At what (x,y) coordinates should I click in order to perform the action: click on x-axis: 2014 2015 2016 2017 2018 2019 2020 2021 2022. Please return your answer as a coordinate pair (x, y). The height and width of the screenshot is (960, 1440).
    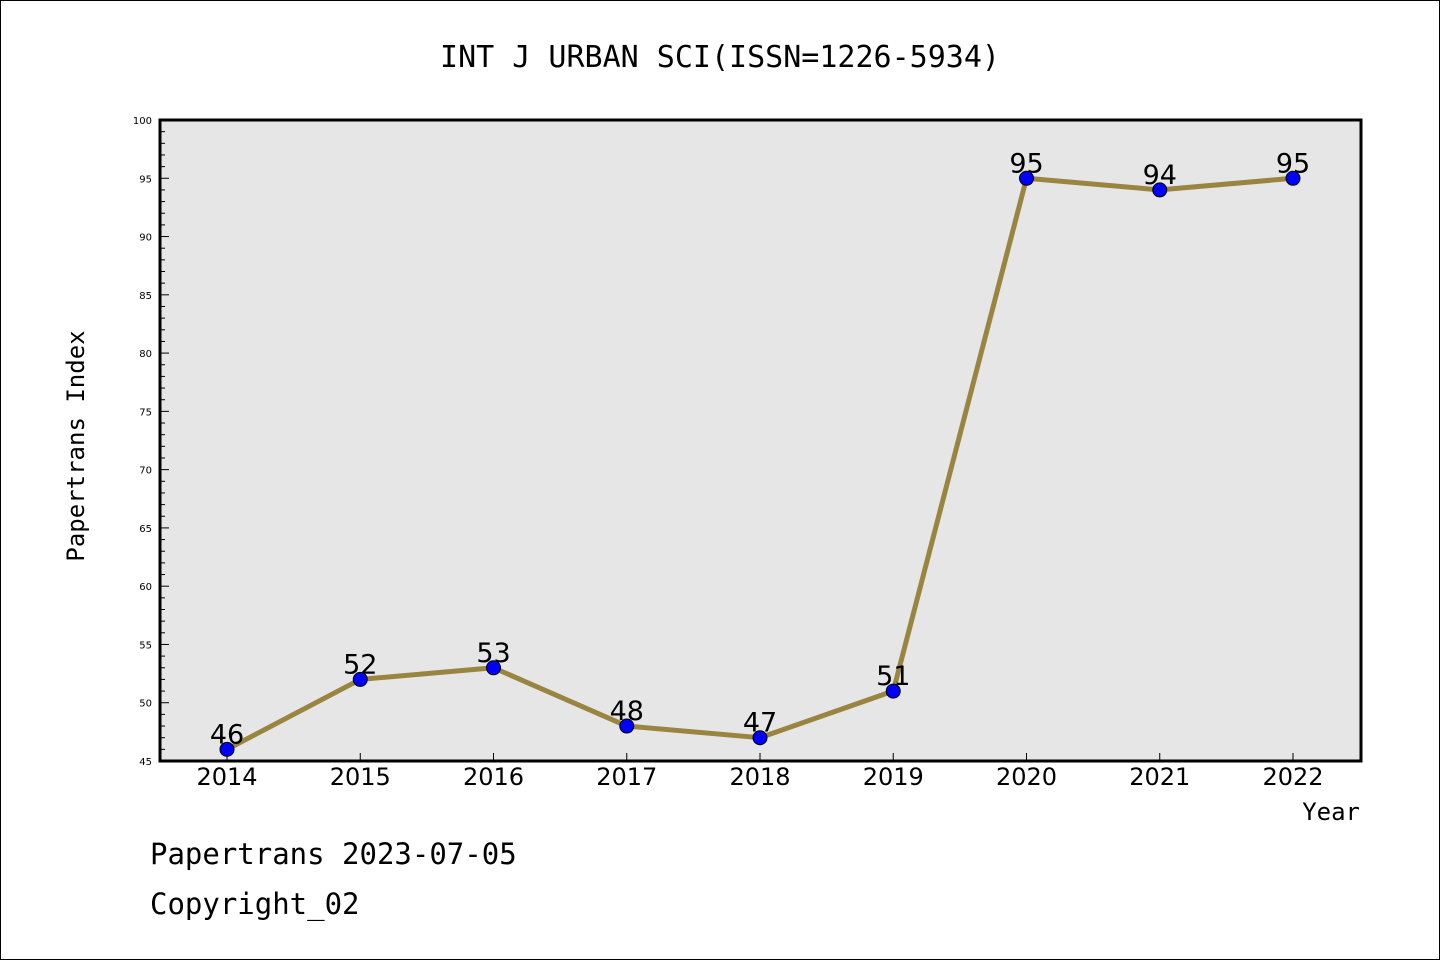
    Looking at the image, I should click on (760, 772).